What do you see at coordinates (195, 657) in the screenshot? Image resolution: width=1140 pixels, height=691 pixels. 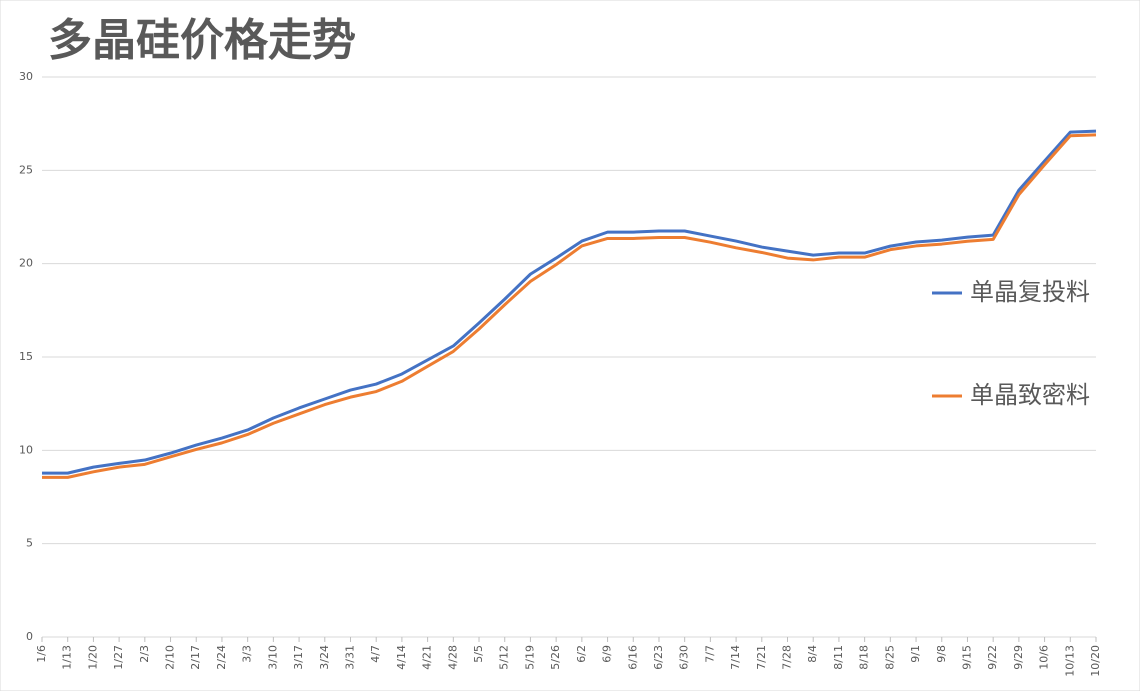 I see `x-tick-label: 2/17` at bounding box center [195, 657].